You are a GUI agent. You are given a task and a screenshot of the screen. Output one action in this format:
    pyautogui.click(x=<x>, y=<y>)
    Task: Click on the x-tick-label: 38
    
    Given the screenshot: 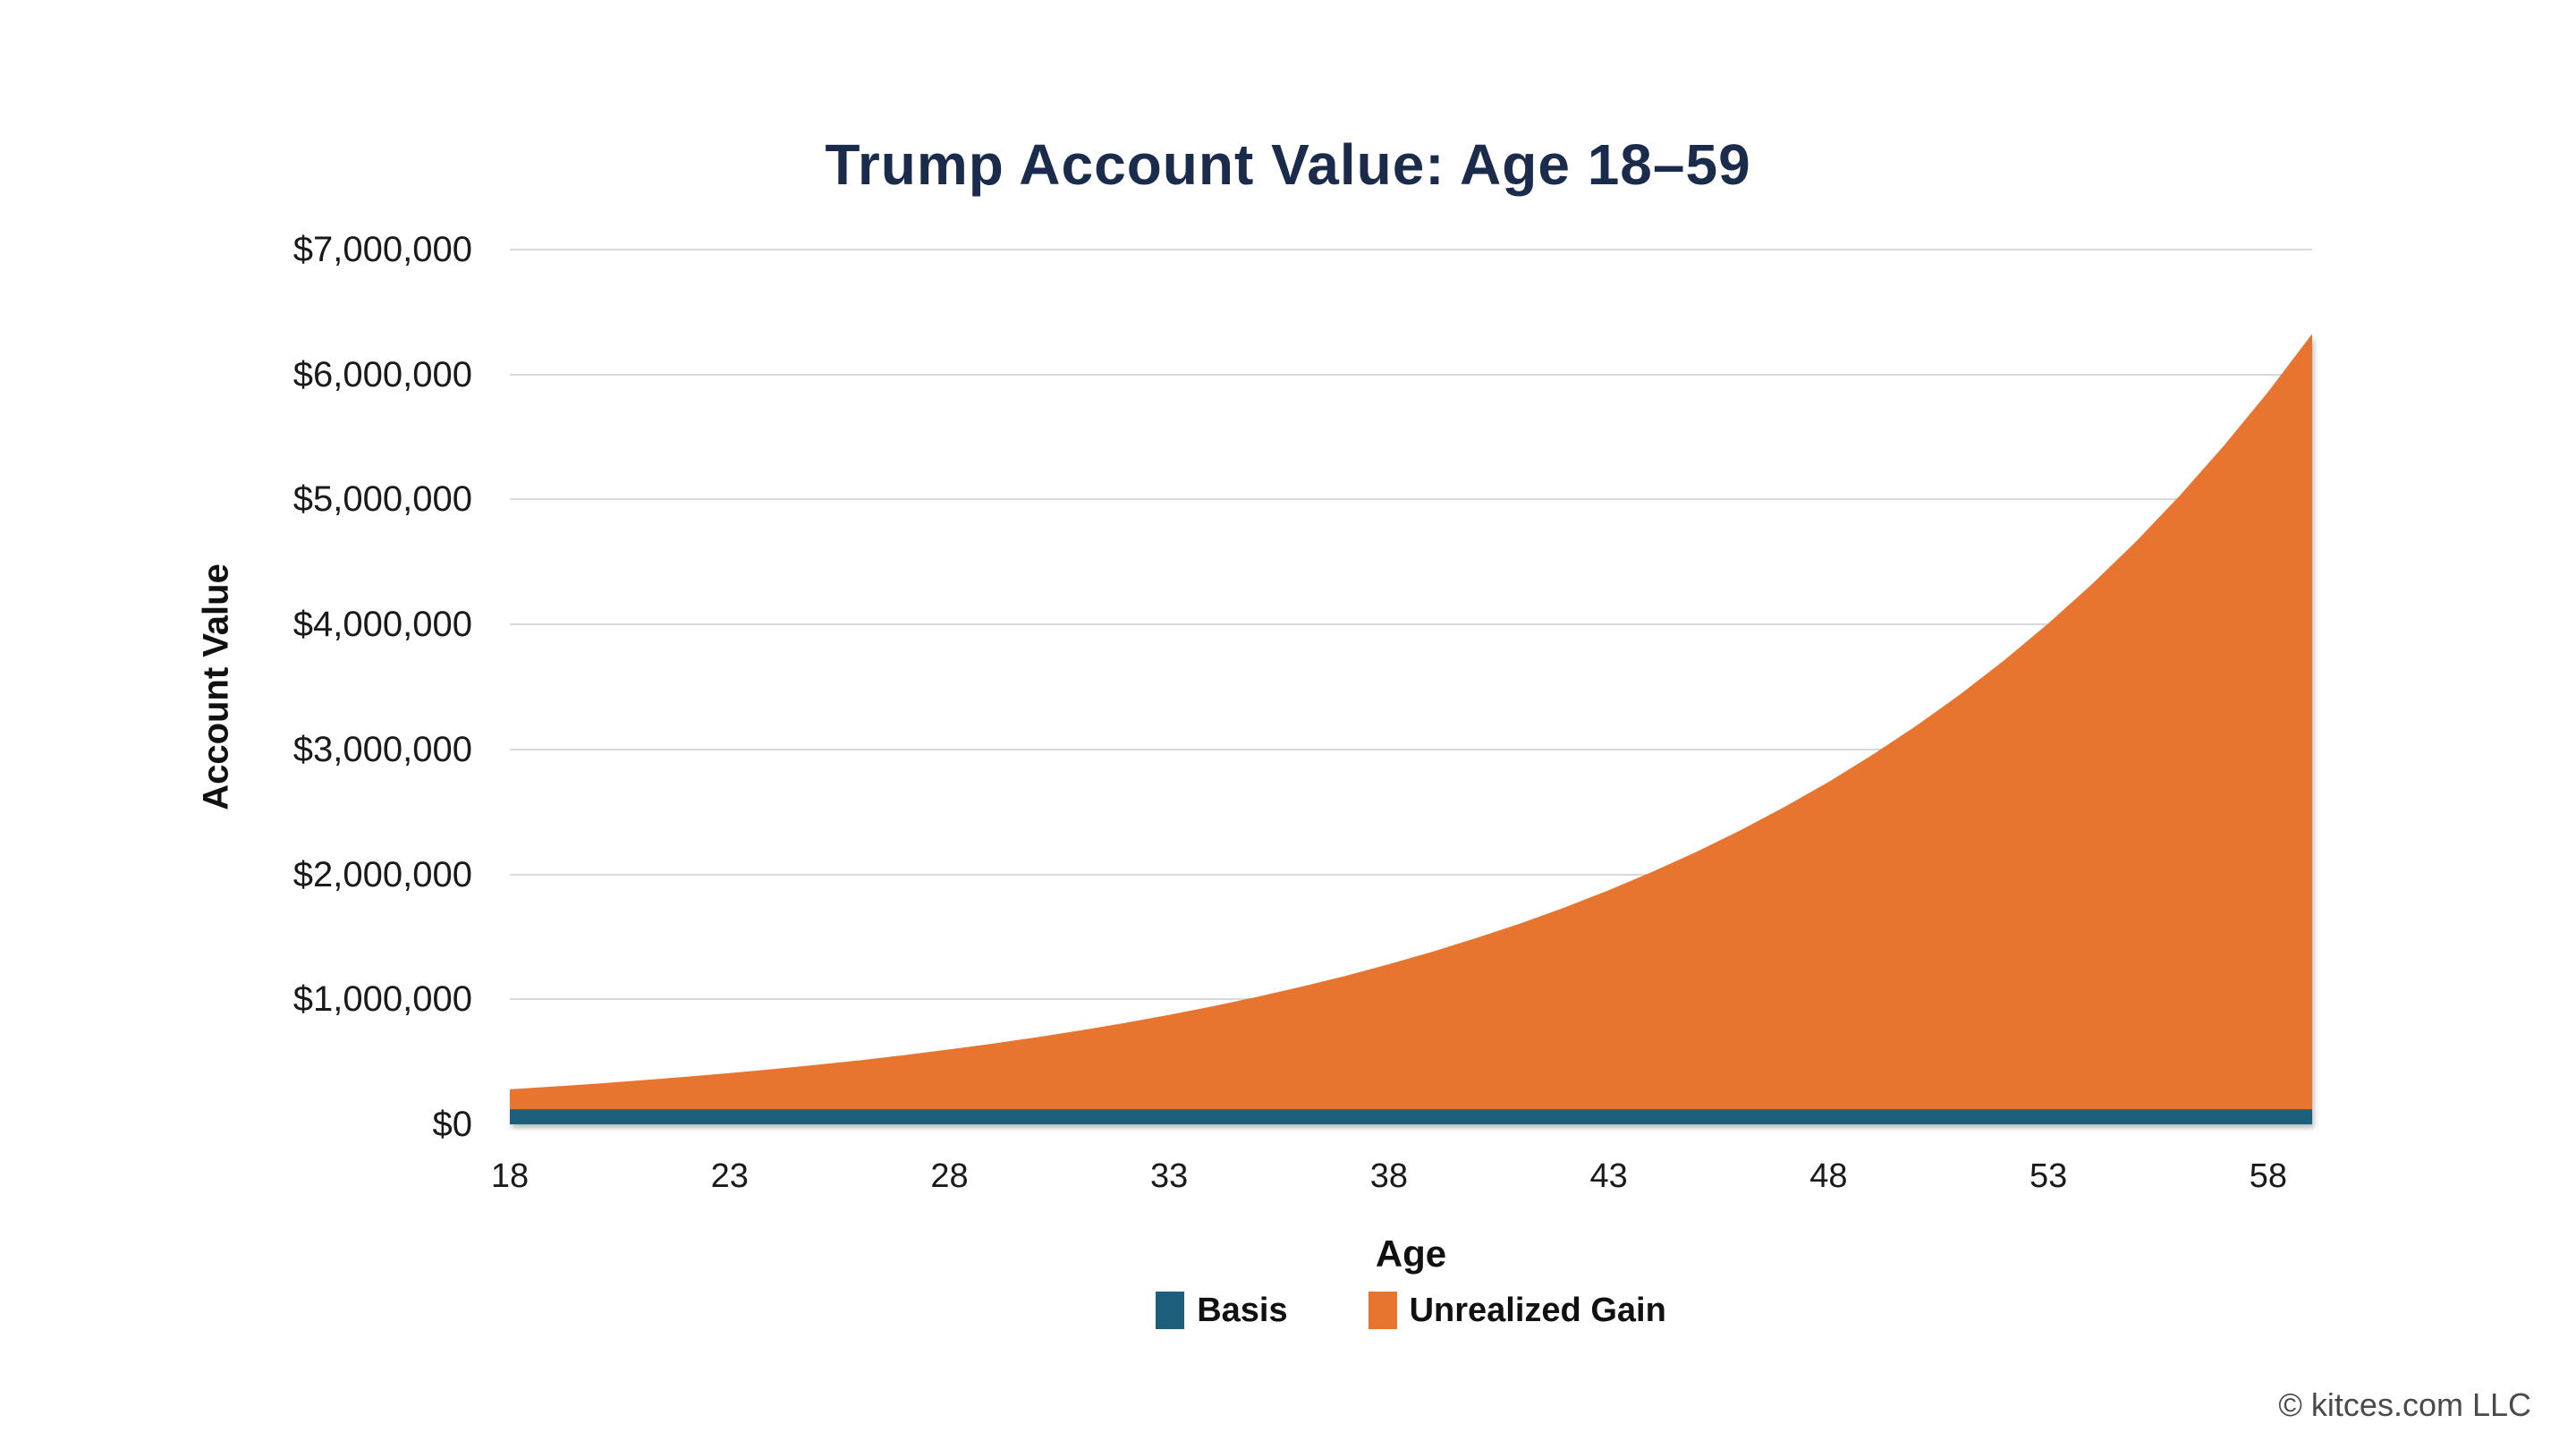 What is the action you would take?
    pyautogui.click(x=1389, y=1176)
    